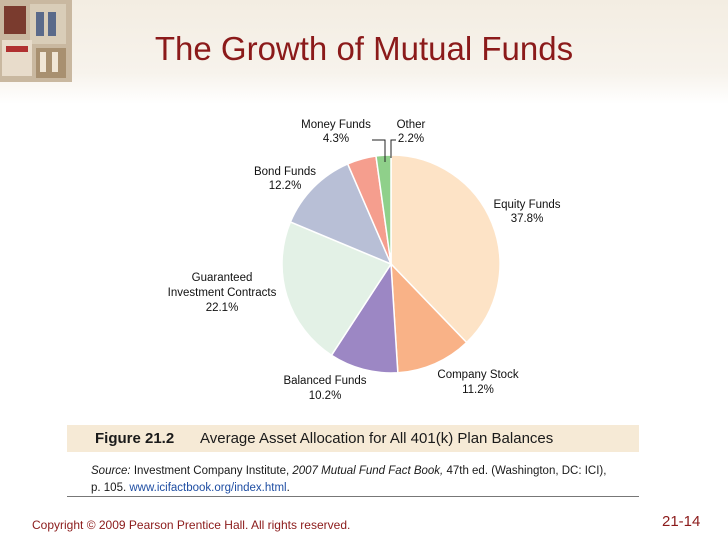  I want to click on label-other: Other, so click(411, 125).